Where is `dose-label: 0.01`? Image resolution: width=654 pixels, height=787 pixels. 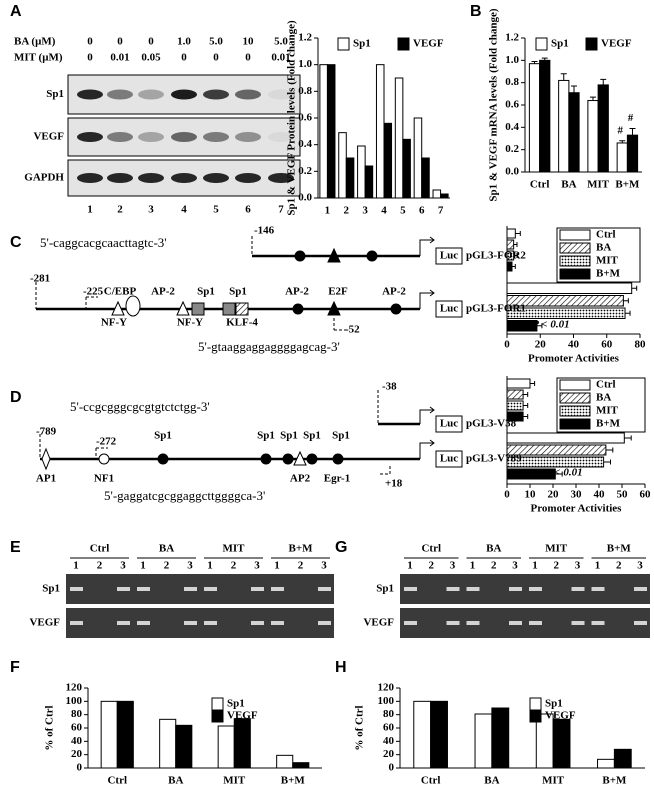
dose-label: 0.01 is located at coordinates (119, 58).